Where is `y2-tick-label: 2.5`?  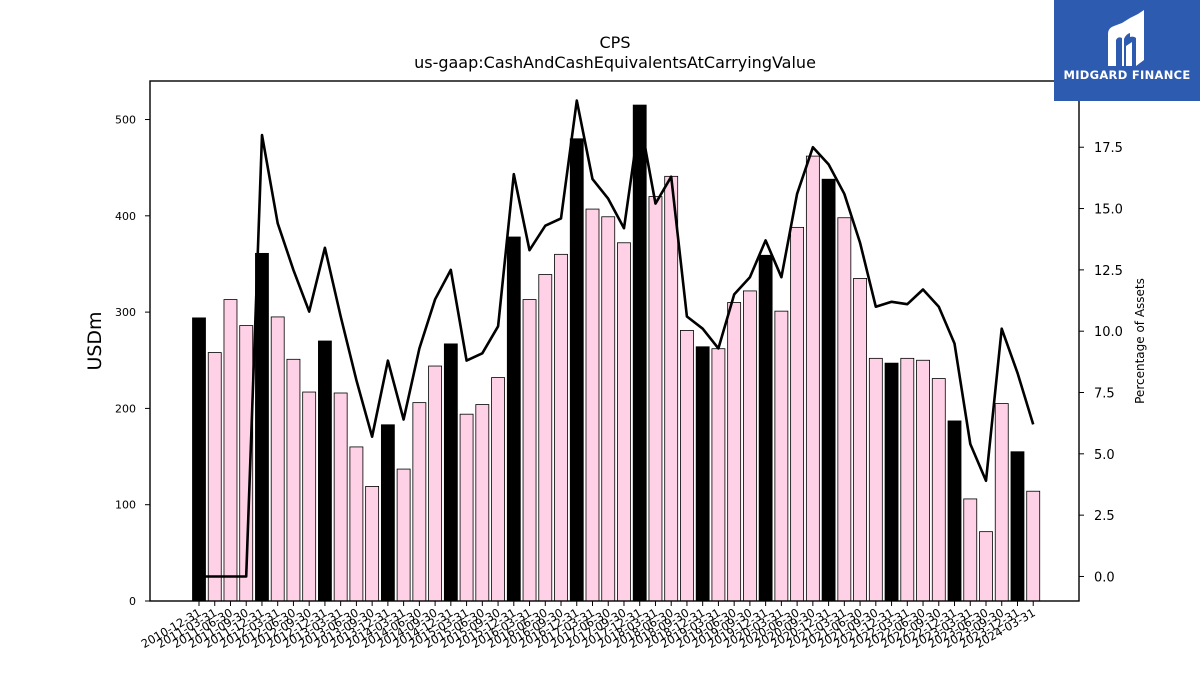 y2-tick-label: 2.5 is located at coordinates (1104, 516).